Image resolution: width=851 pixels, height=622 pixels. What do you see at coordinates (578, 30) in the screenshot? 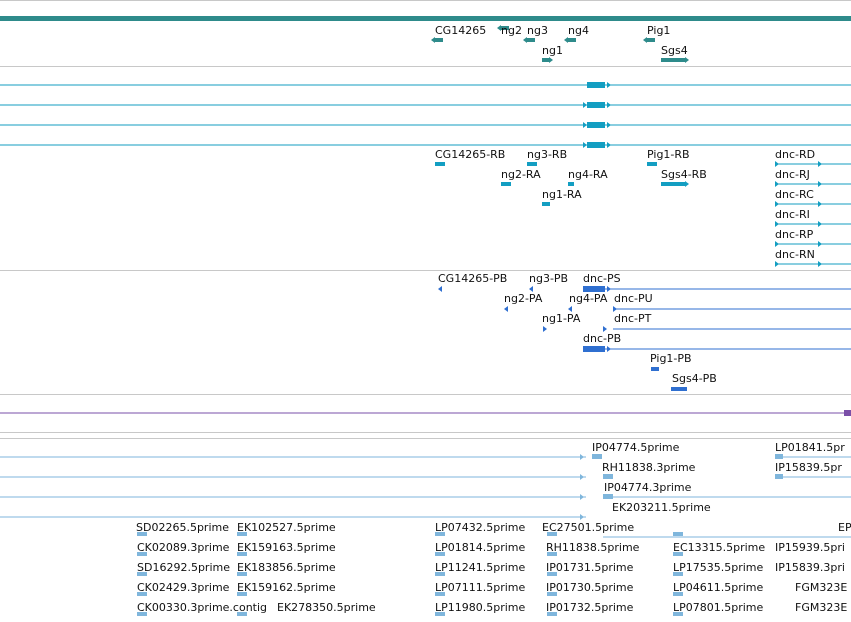
I see `feature-label-ng4: ng4` at bounding box center [578, 30].